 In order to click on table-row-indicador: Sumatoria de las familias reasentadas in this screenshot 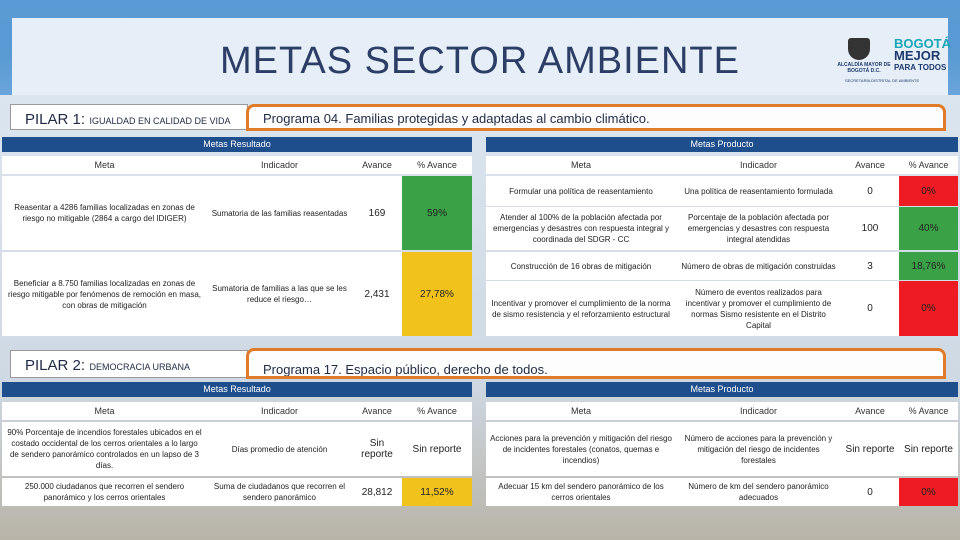, I will do `click(279, 213)`.